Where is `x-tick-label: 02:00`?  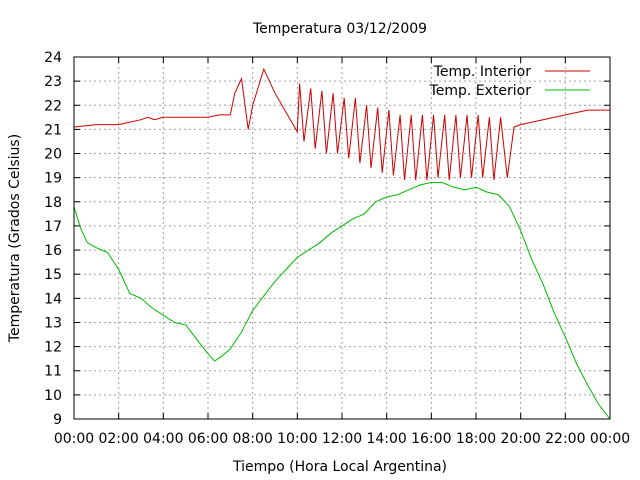
x-tick-label: 02:00 is located at coordinates (118, 439).